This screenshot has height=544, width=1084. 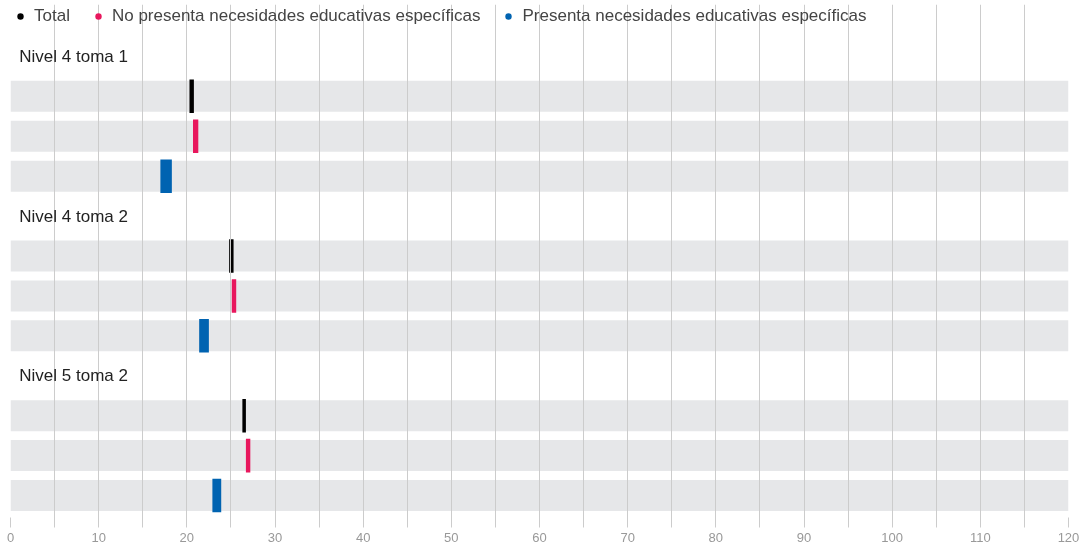 What do you see at coordinates (1068, 536) in the screenshot?
I see `x-tick-label: 120` at bounding box center [1068, 536].